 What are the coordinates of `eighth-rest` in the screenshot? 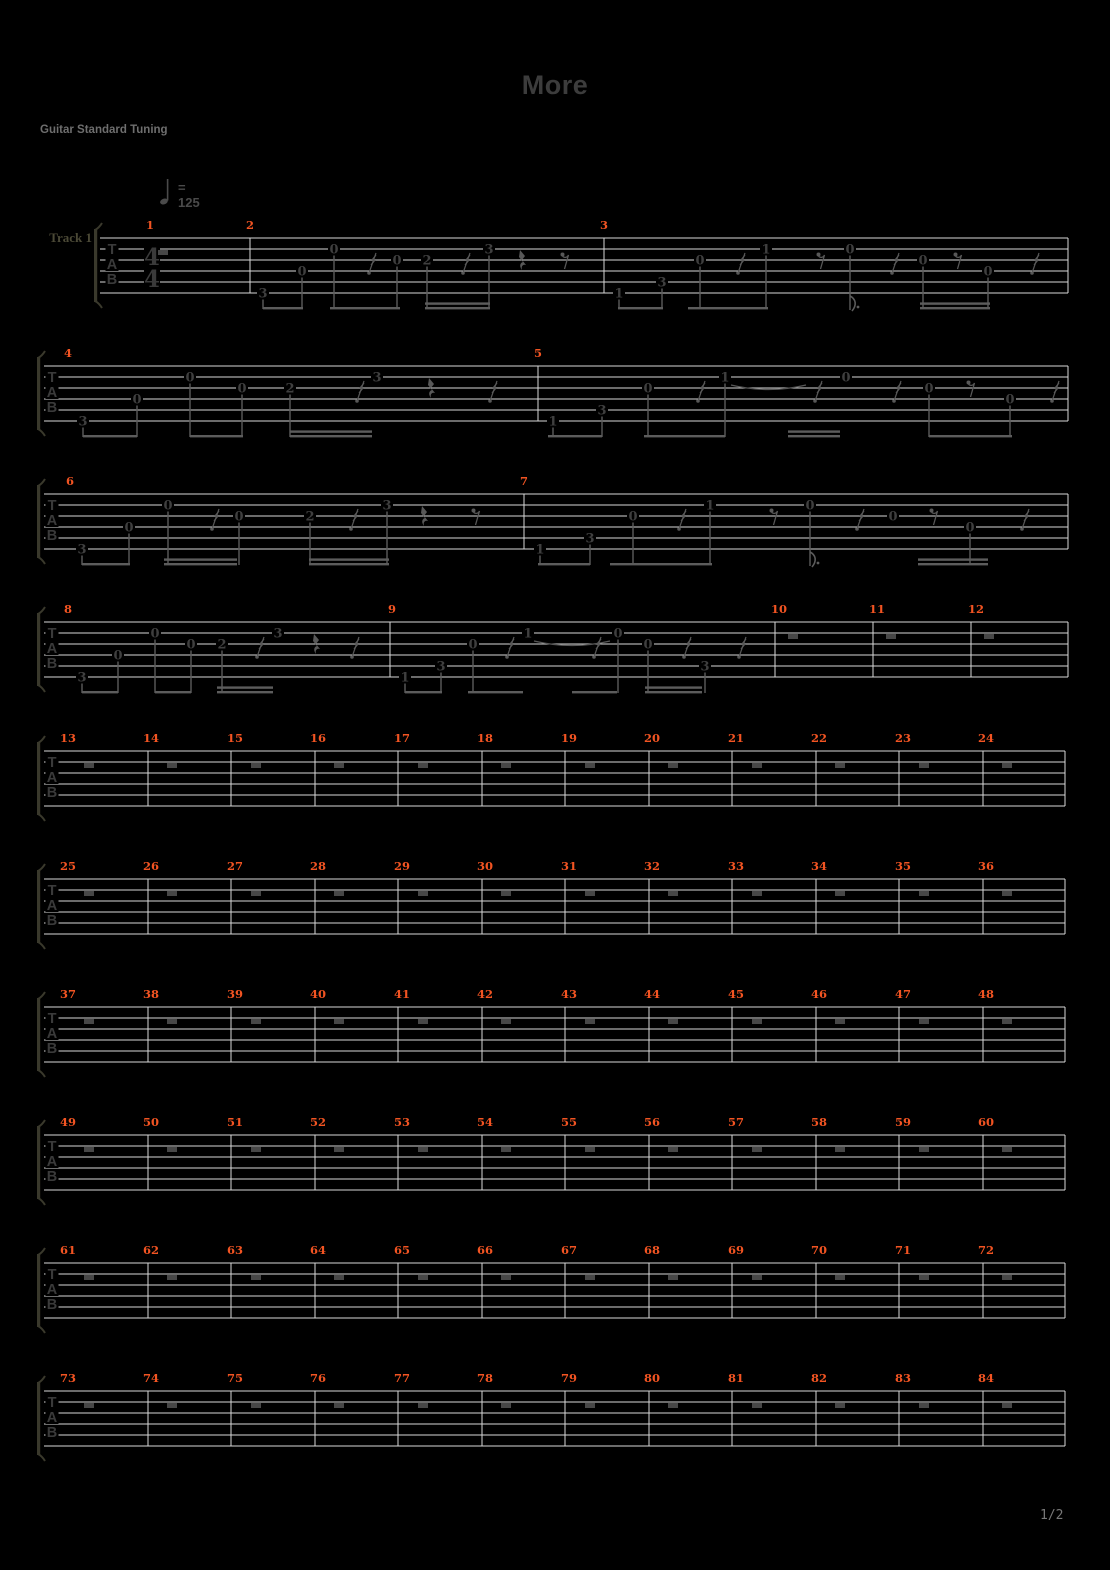 It's located at (821, 261).